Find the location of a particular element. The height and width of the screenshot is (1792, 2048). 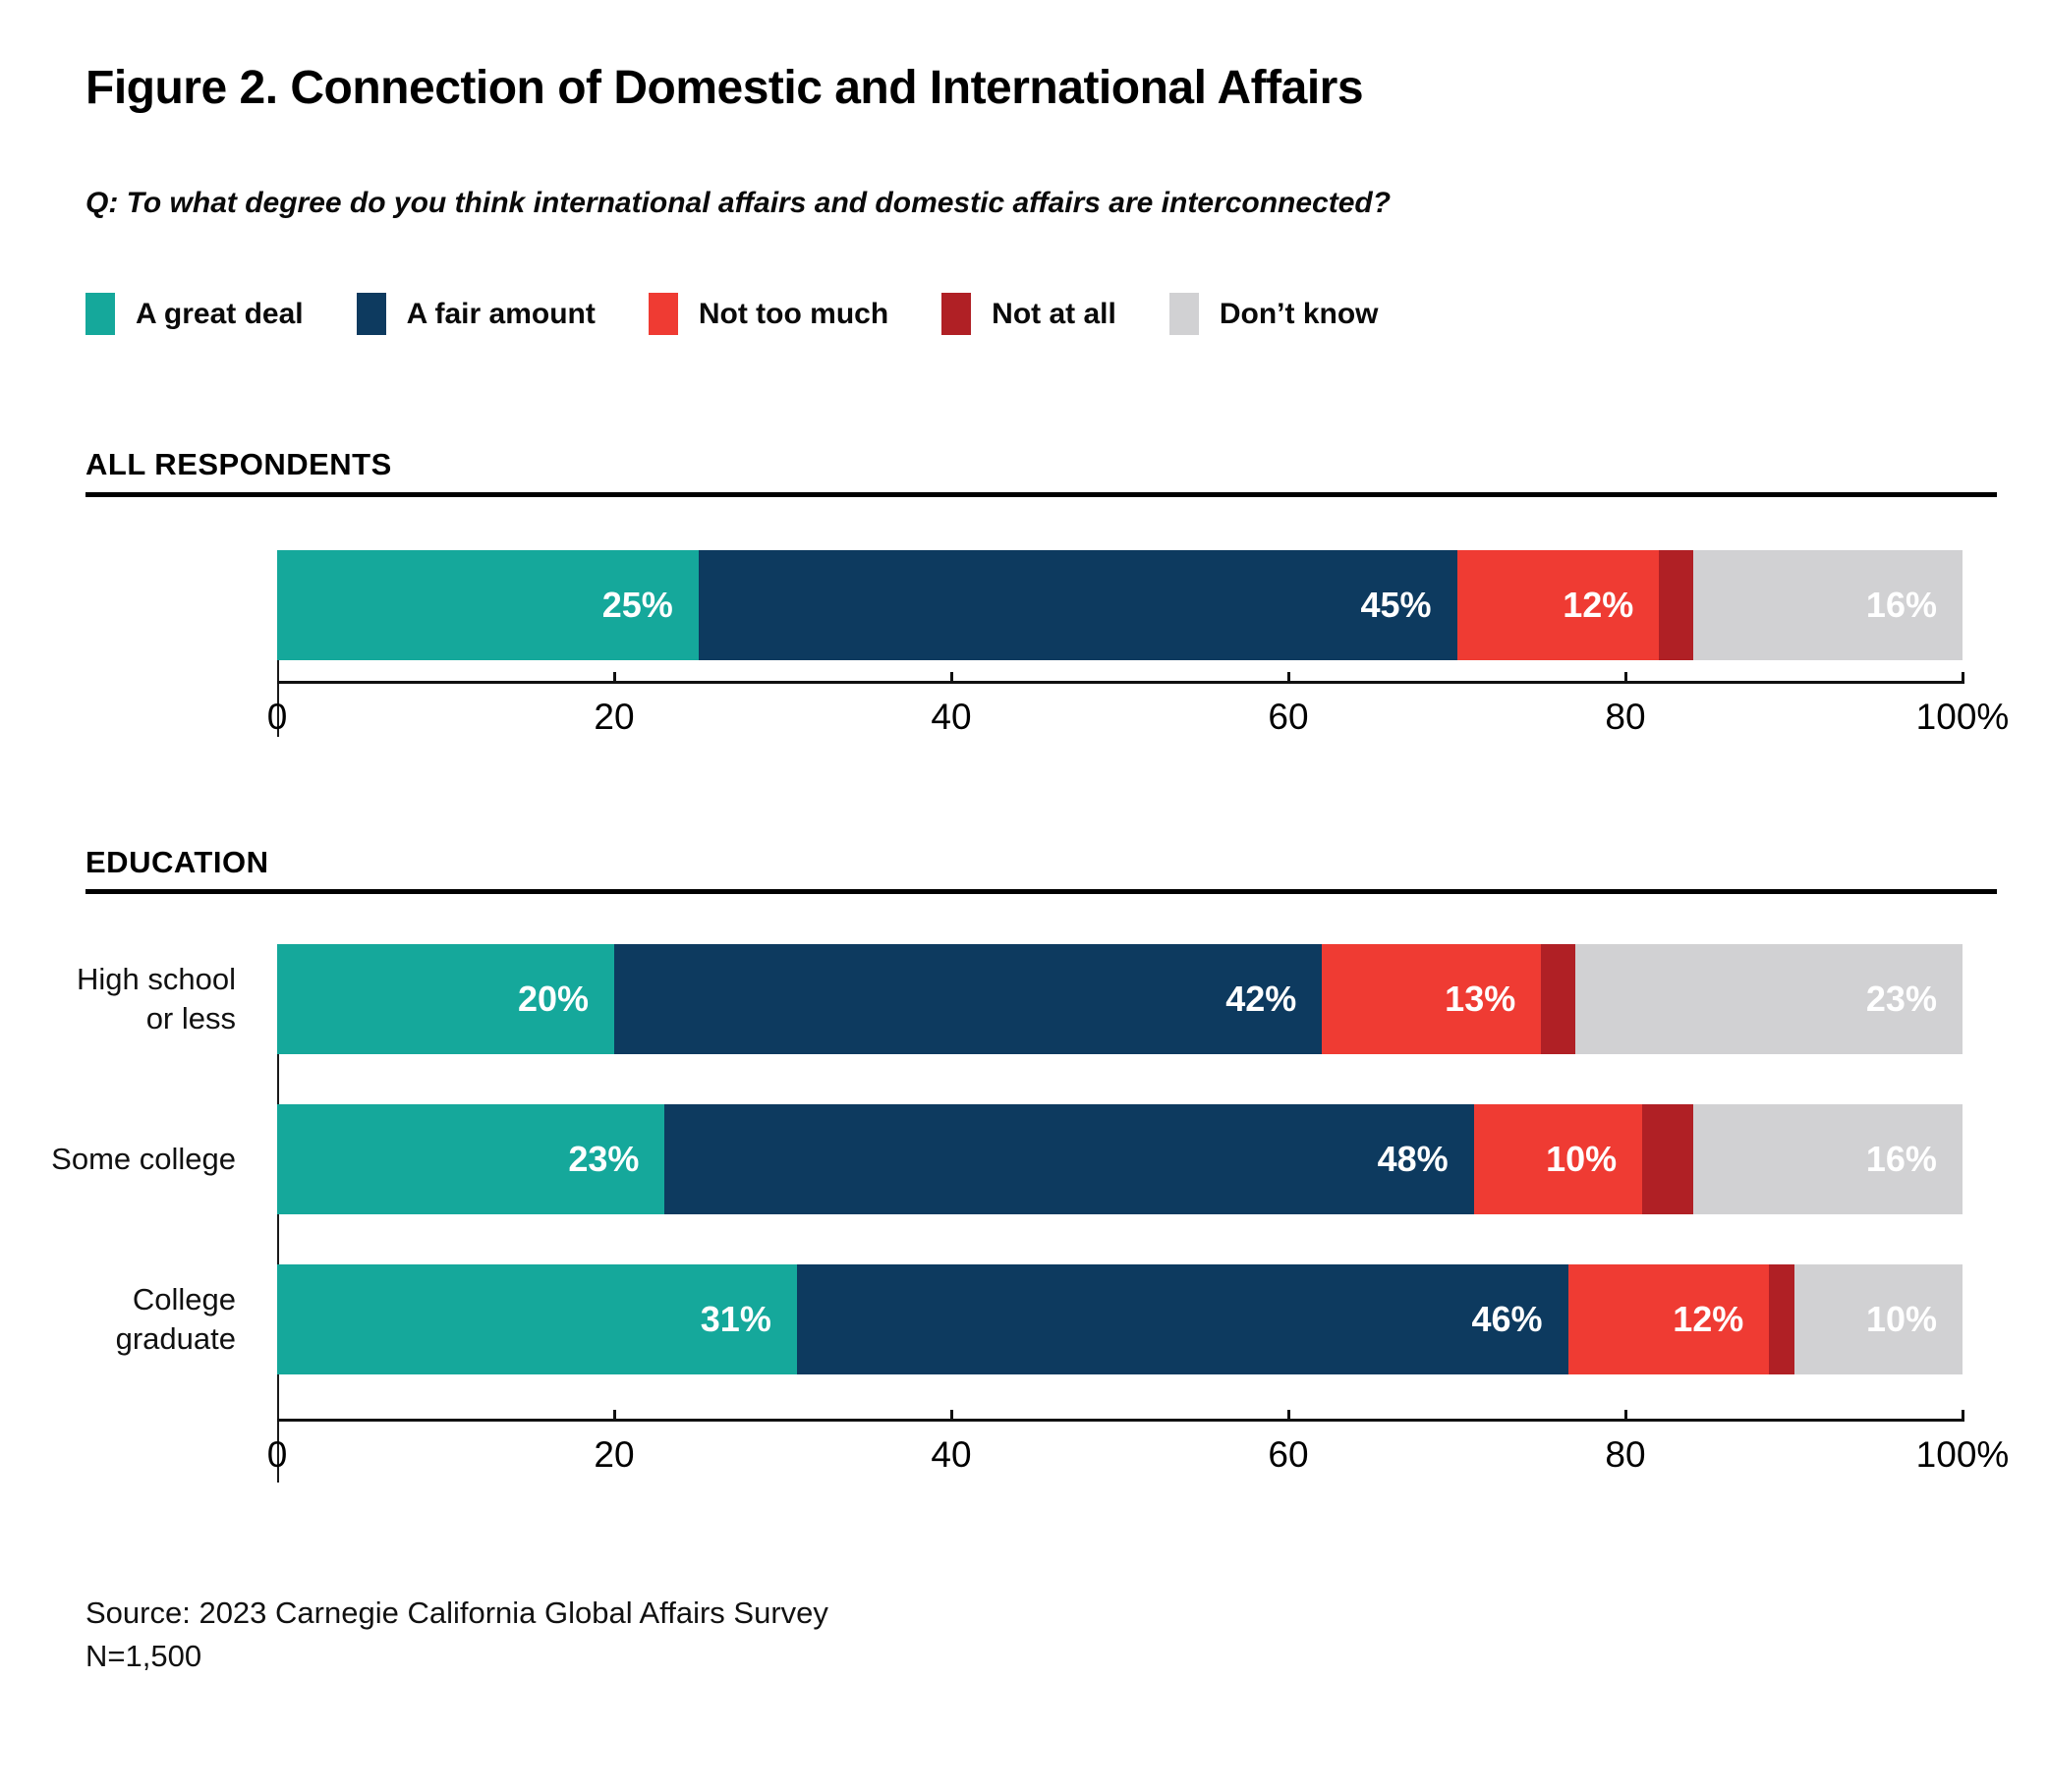

bar-row: College graduate 31% 46% 12% 10% is located at coordinates (1039, 1319).